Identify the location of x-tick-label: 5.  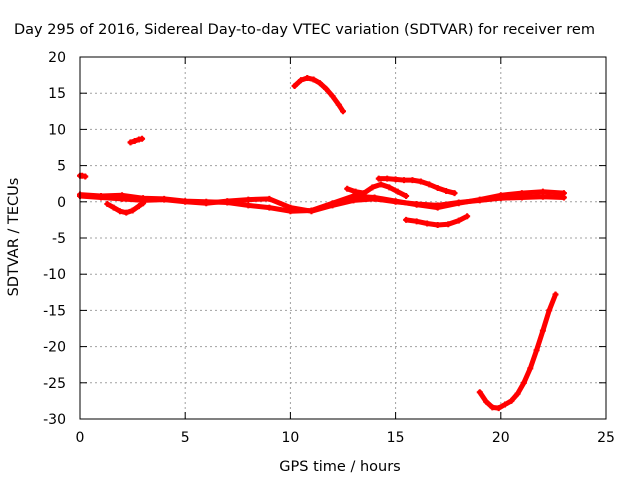
(185, 438).